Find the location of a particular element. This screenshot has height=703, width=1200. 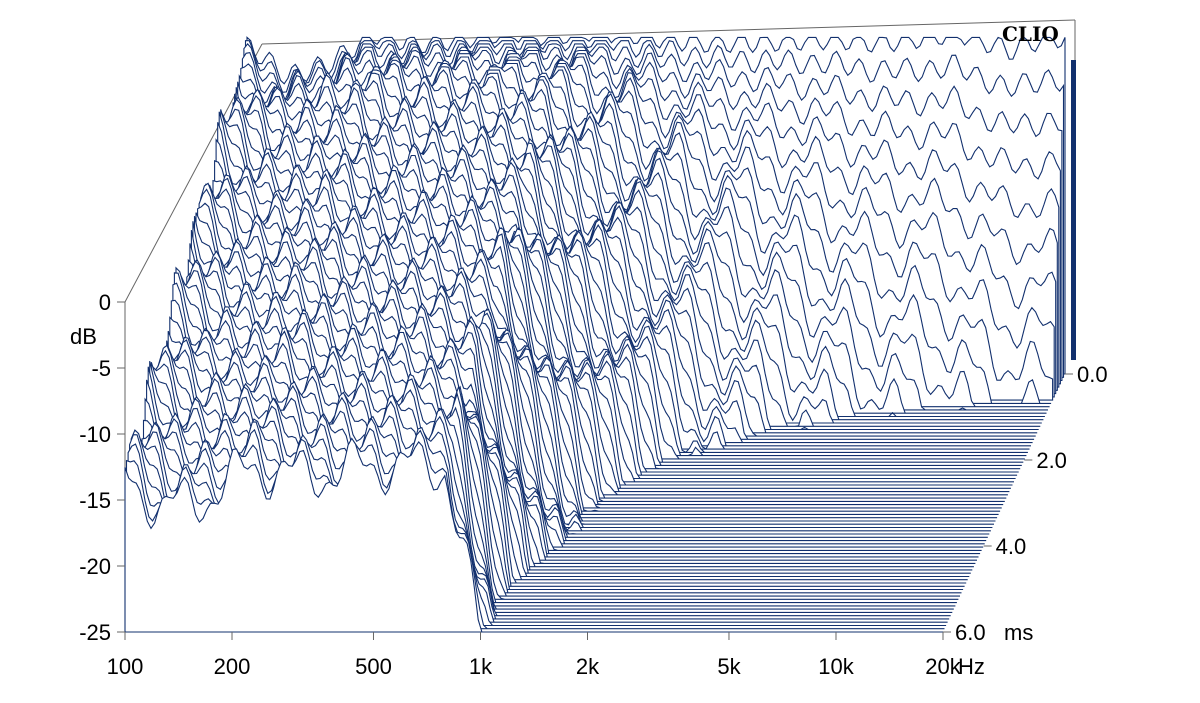

clio-watermark: CLIO is located at coordinates (1030, 34).